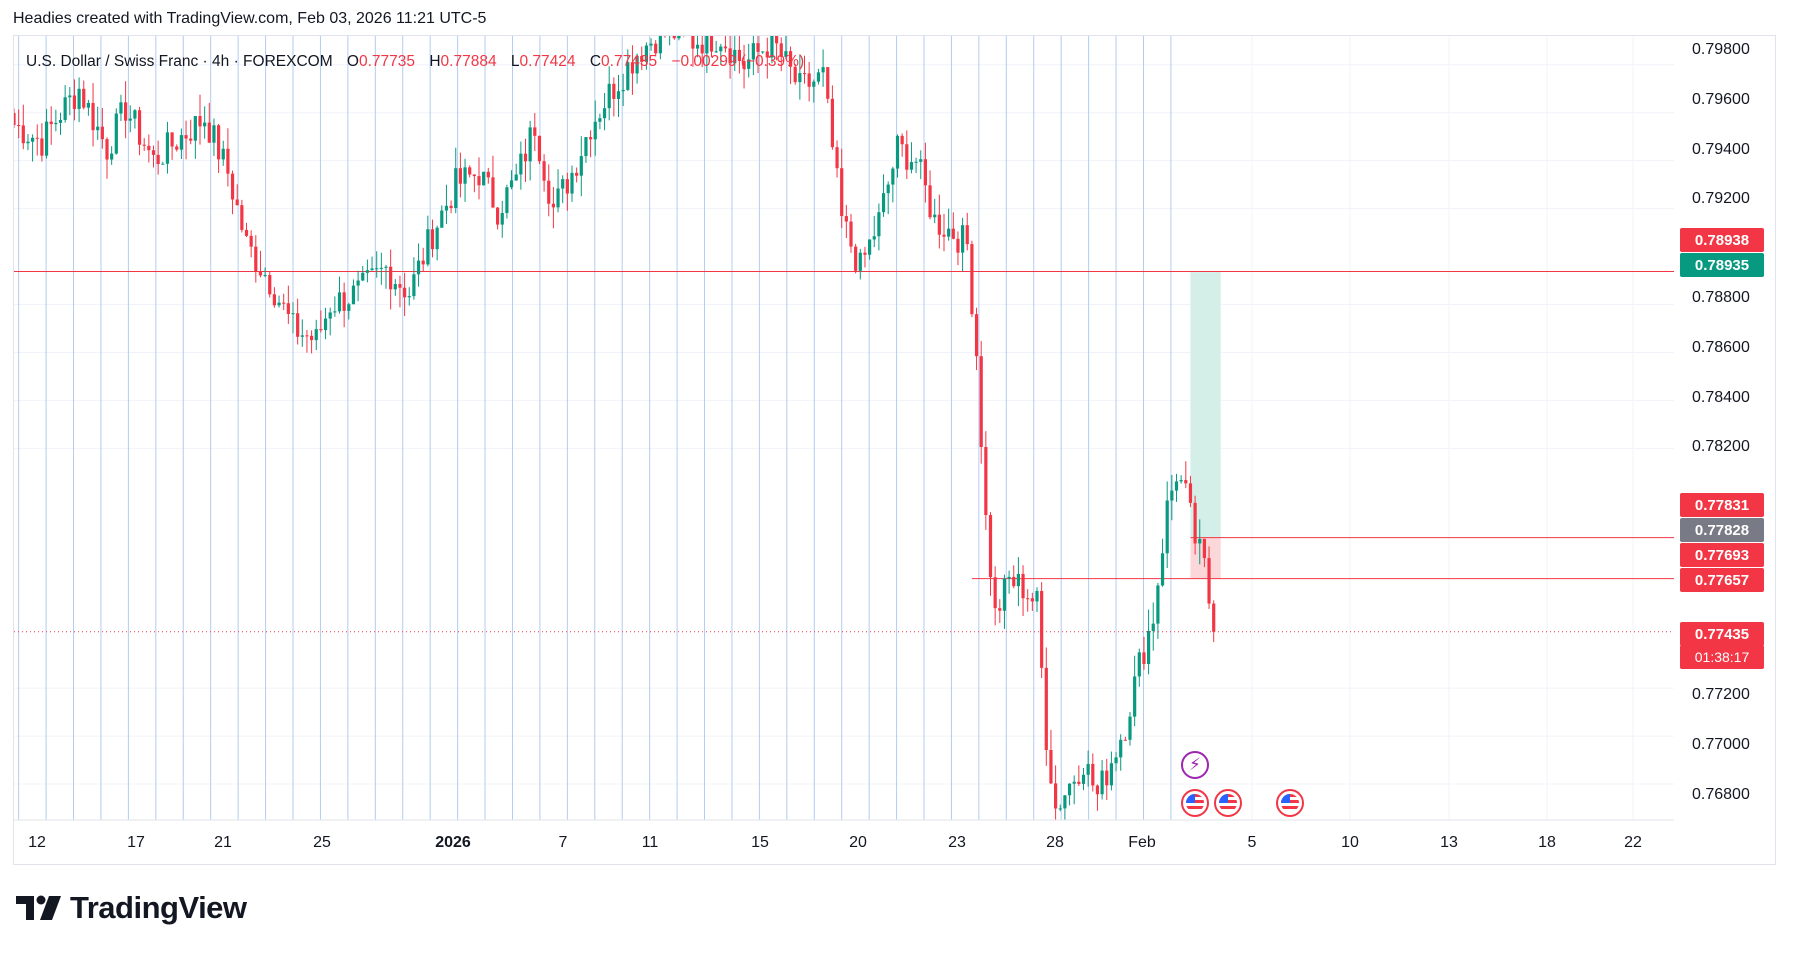 This screenshot has height=955, width=1793. I want to click on price-tick: 0.77000, so click(1721, 744).